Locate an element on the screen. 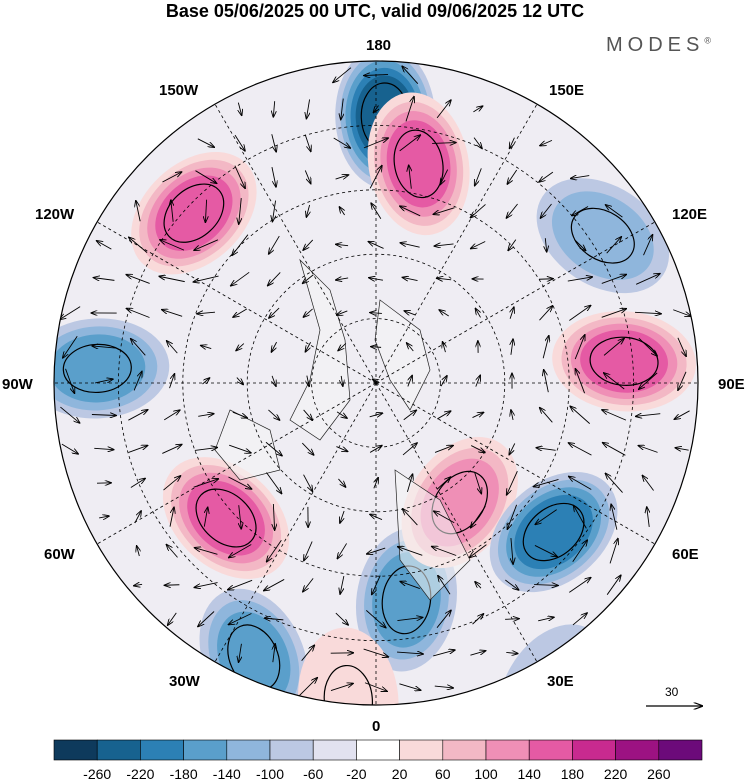 This screenshot has height=783, width=750. modes-logo: MODES® is located at coordinates (658, 45).